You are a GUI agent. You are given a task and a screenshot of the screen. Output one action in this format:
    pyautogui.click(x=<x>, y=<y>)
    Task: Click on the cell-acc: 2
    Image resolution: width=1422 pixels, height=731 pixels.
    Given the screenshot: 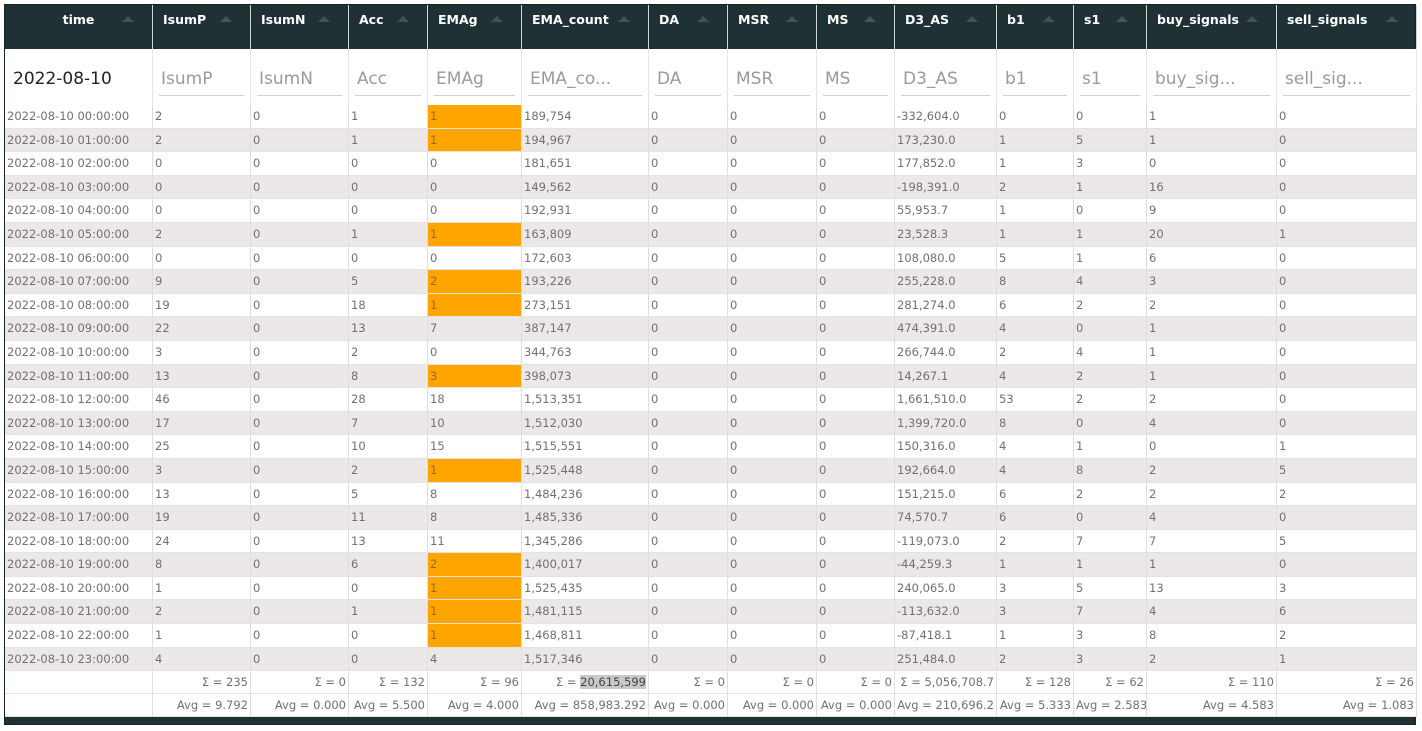 What is the action you would take?
    pyautogui.click(x=388, y=470)
    